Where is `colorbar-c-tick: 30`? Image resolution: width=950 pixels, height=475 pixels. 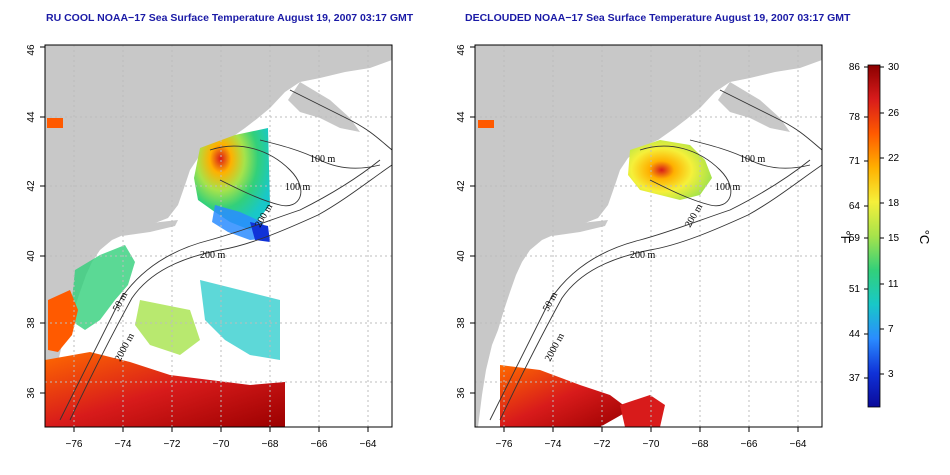
colorbar-c-tick: 30 is located at coordinates (894, 67).